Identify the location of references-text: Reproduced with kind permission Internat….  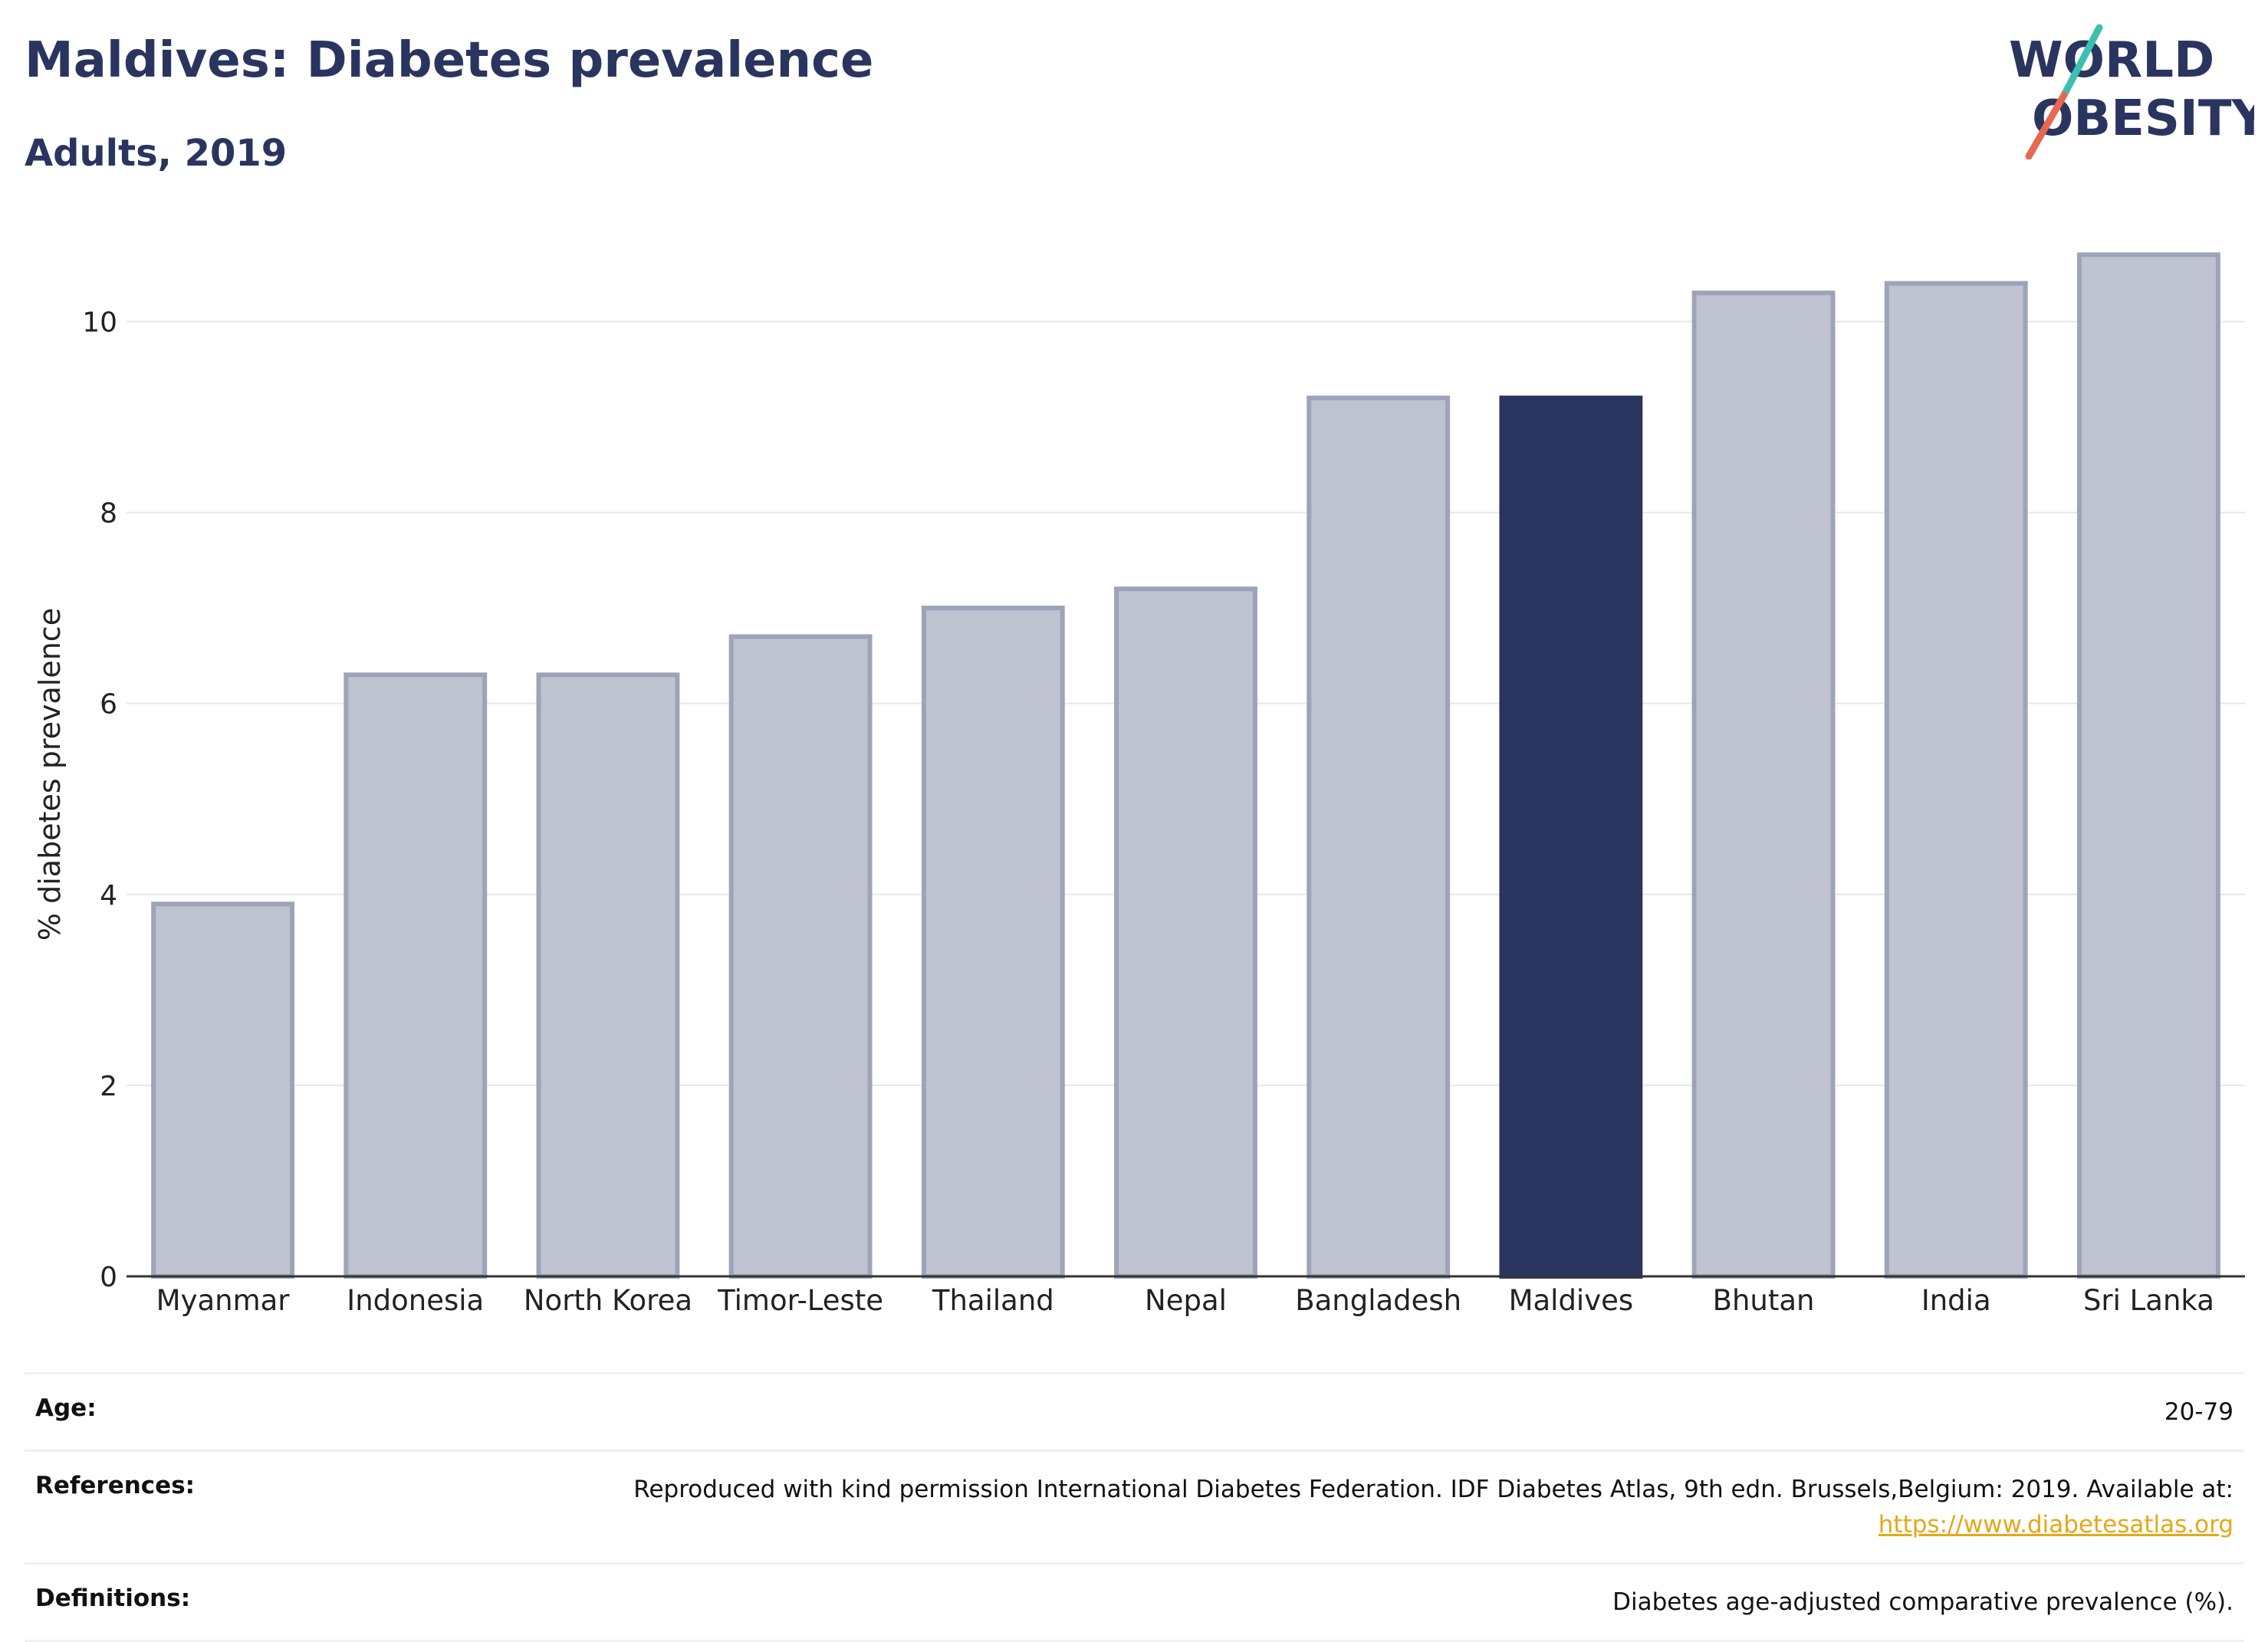
(1433, 1489).